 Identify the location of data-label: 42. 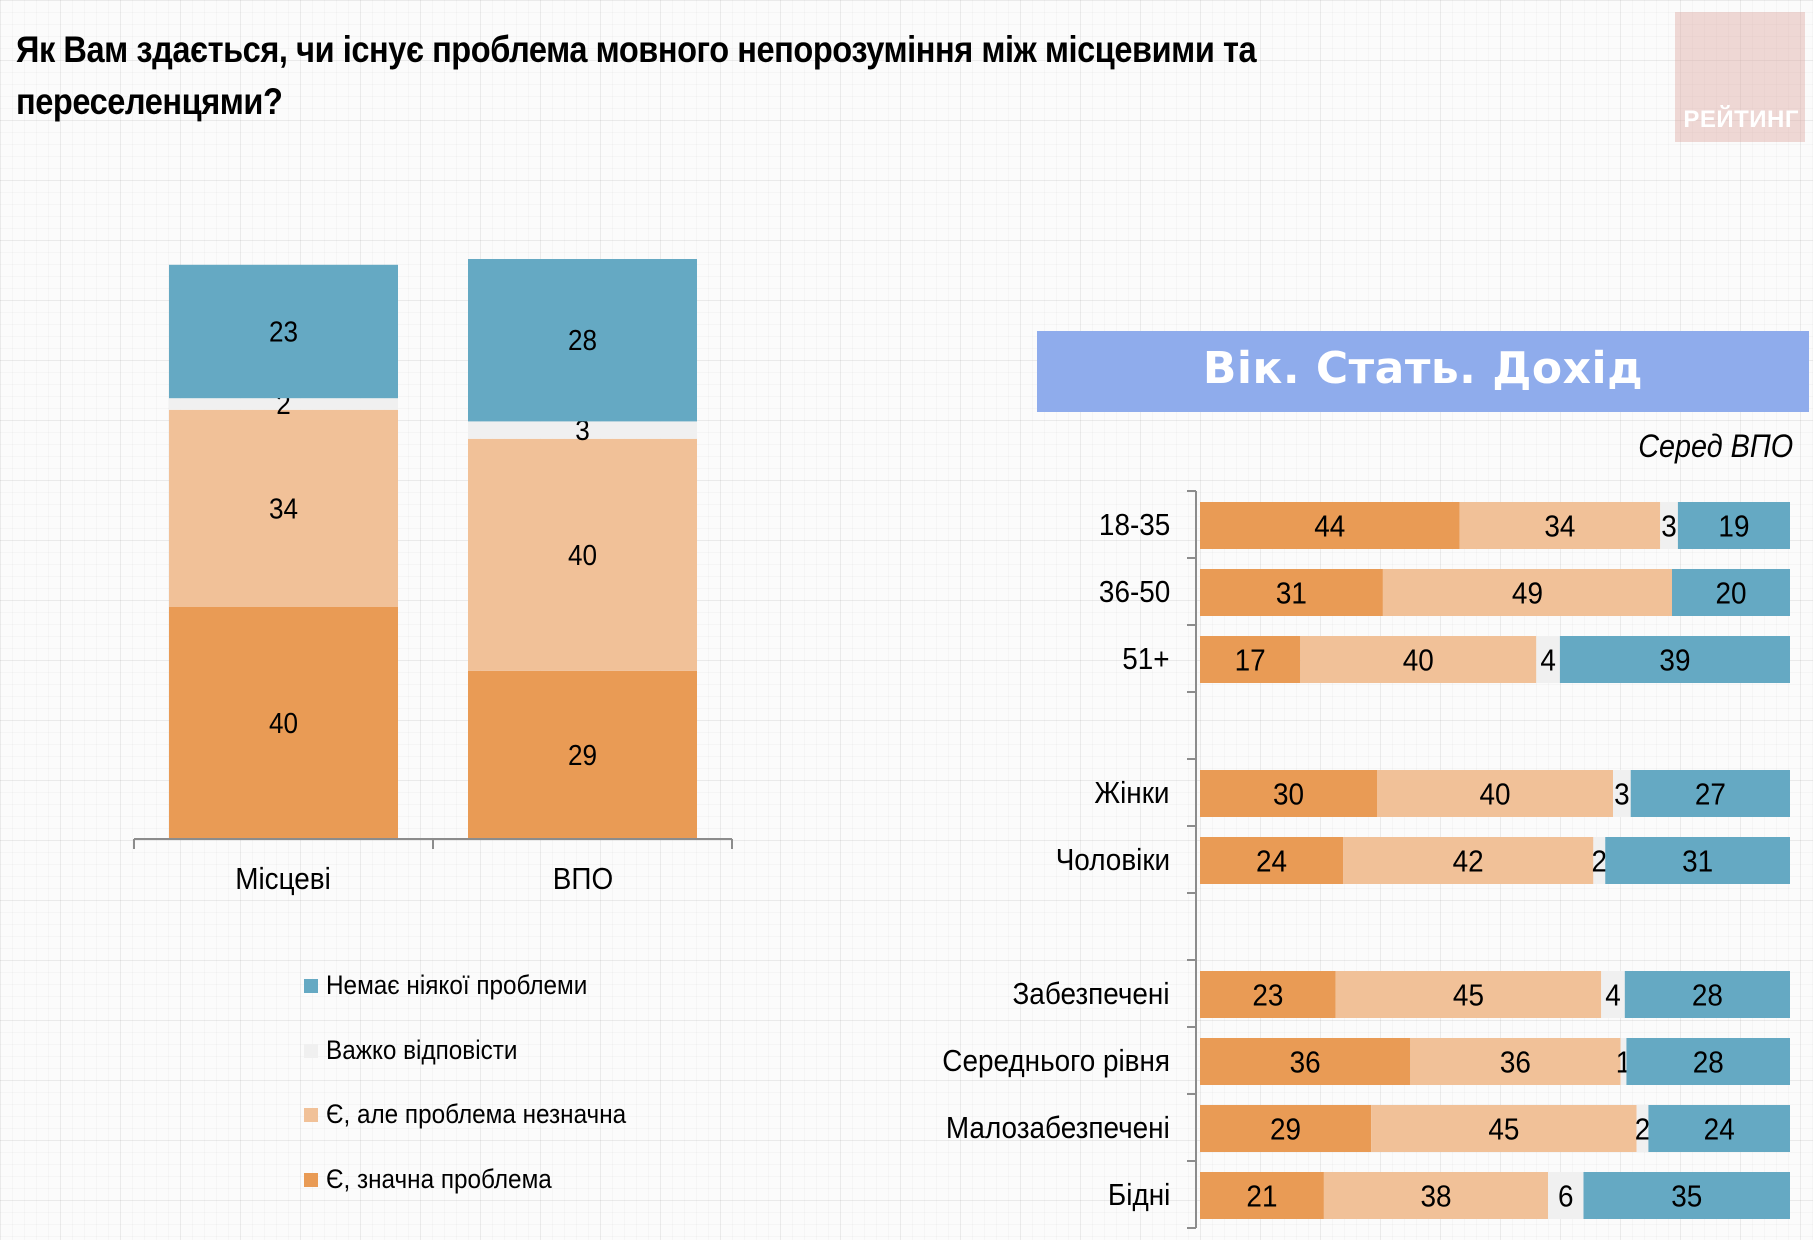
(1468, 861).